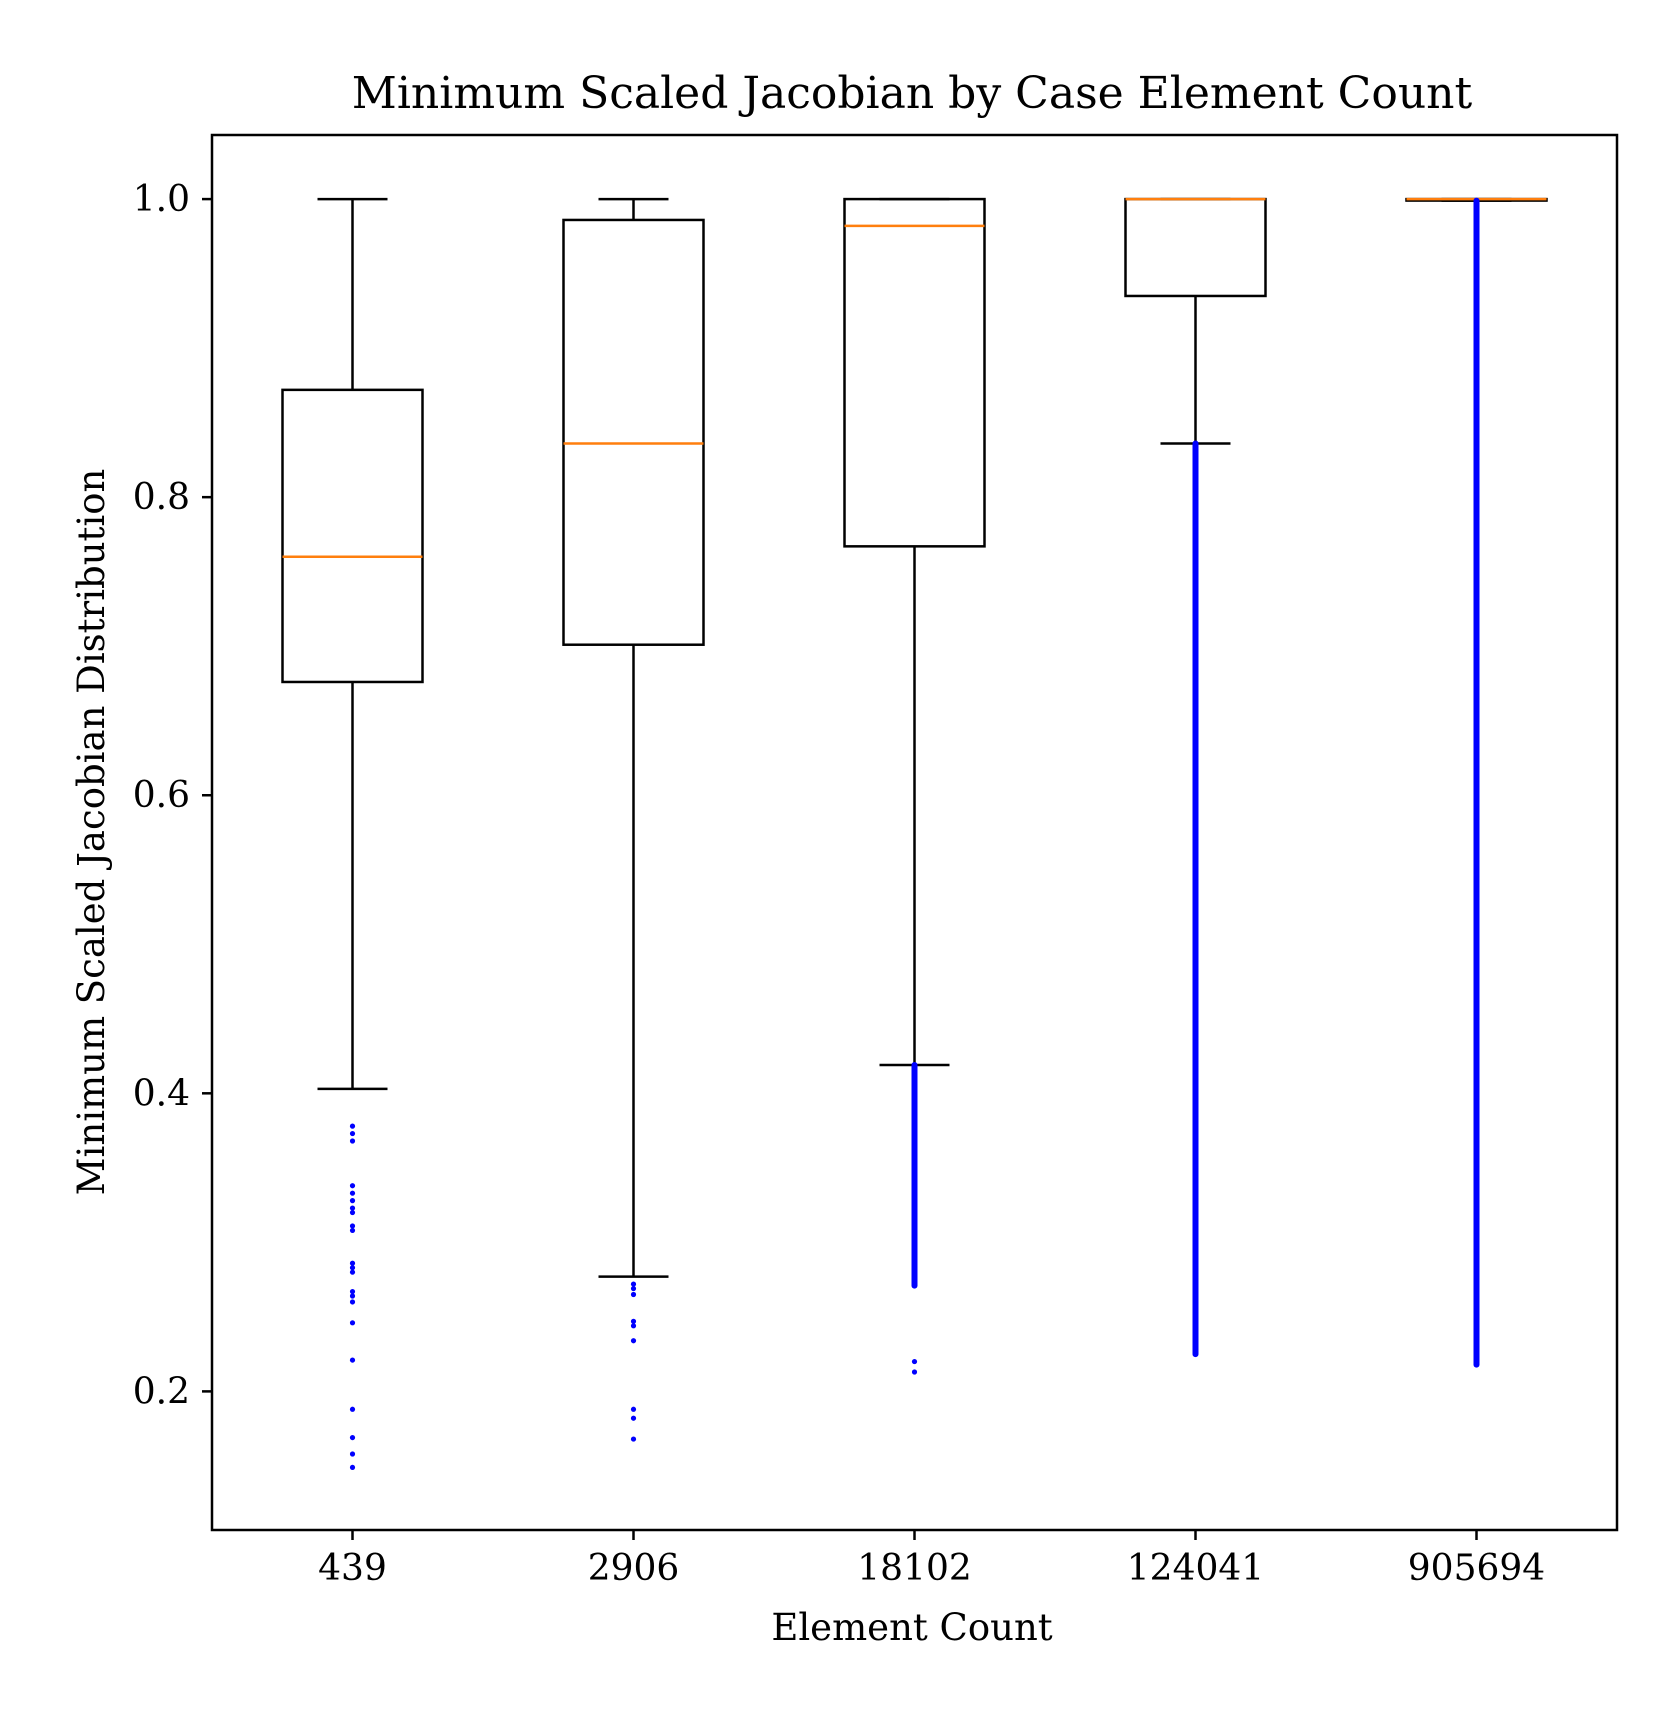  What do you see at coordinates (91, 832) in the screenshot?
I see `y-axis-label: Minimum Scaled Jacobian Distribution` at bounding box center [91, 832].